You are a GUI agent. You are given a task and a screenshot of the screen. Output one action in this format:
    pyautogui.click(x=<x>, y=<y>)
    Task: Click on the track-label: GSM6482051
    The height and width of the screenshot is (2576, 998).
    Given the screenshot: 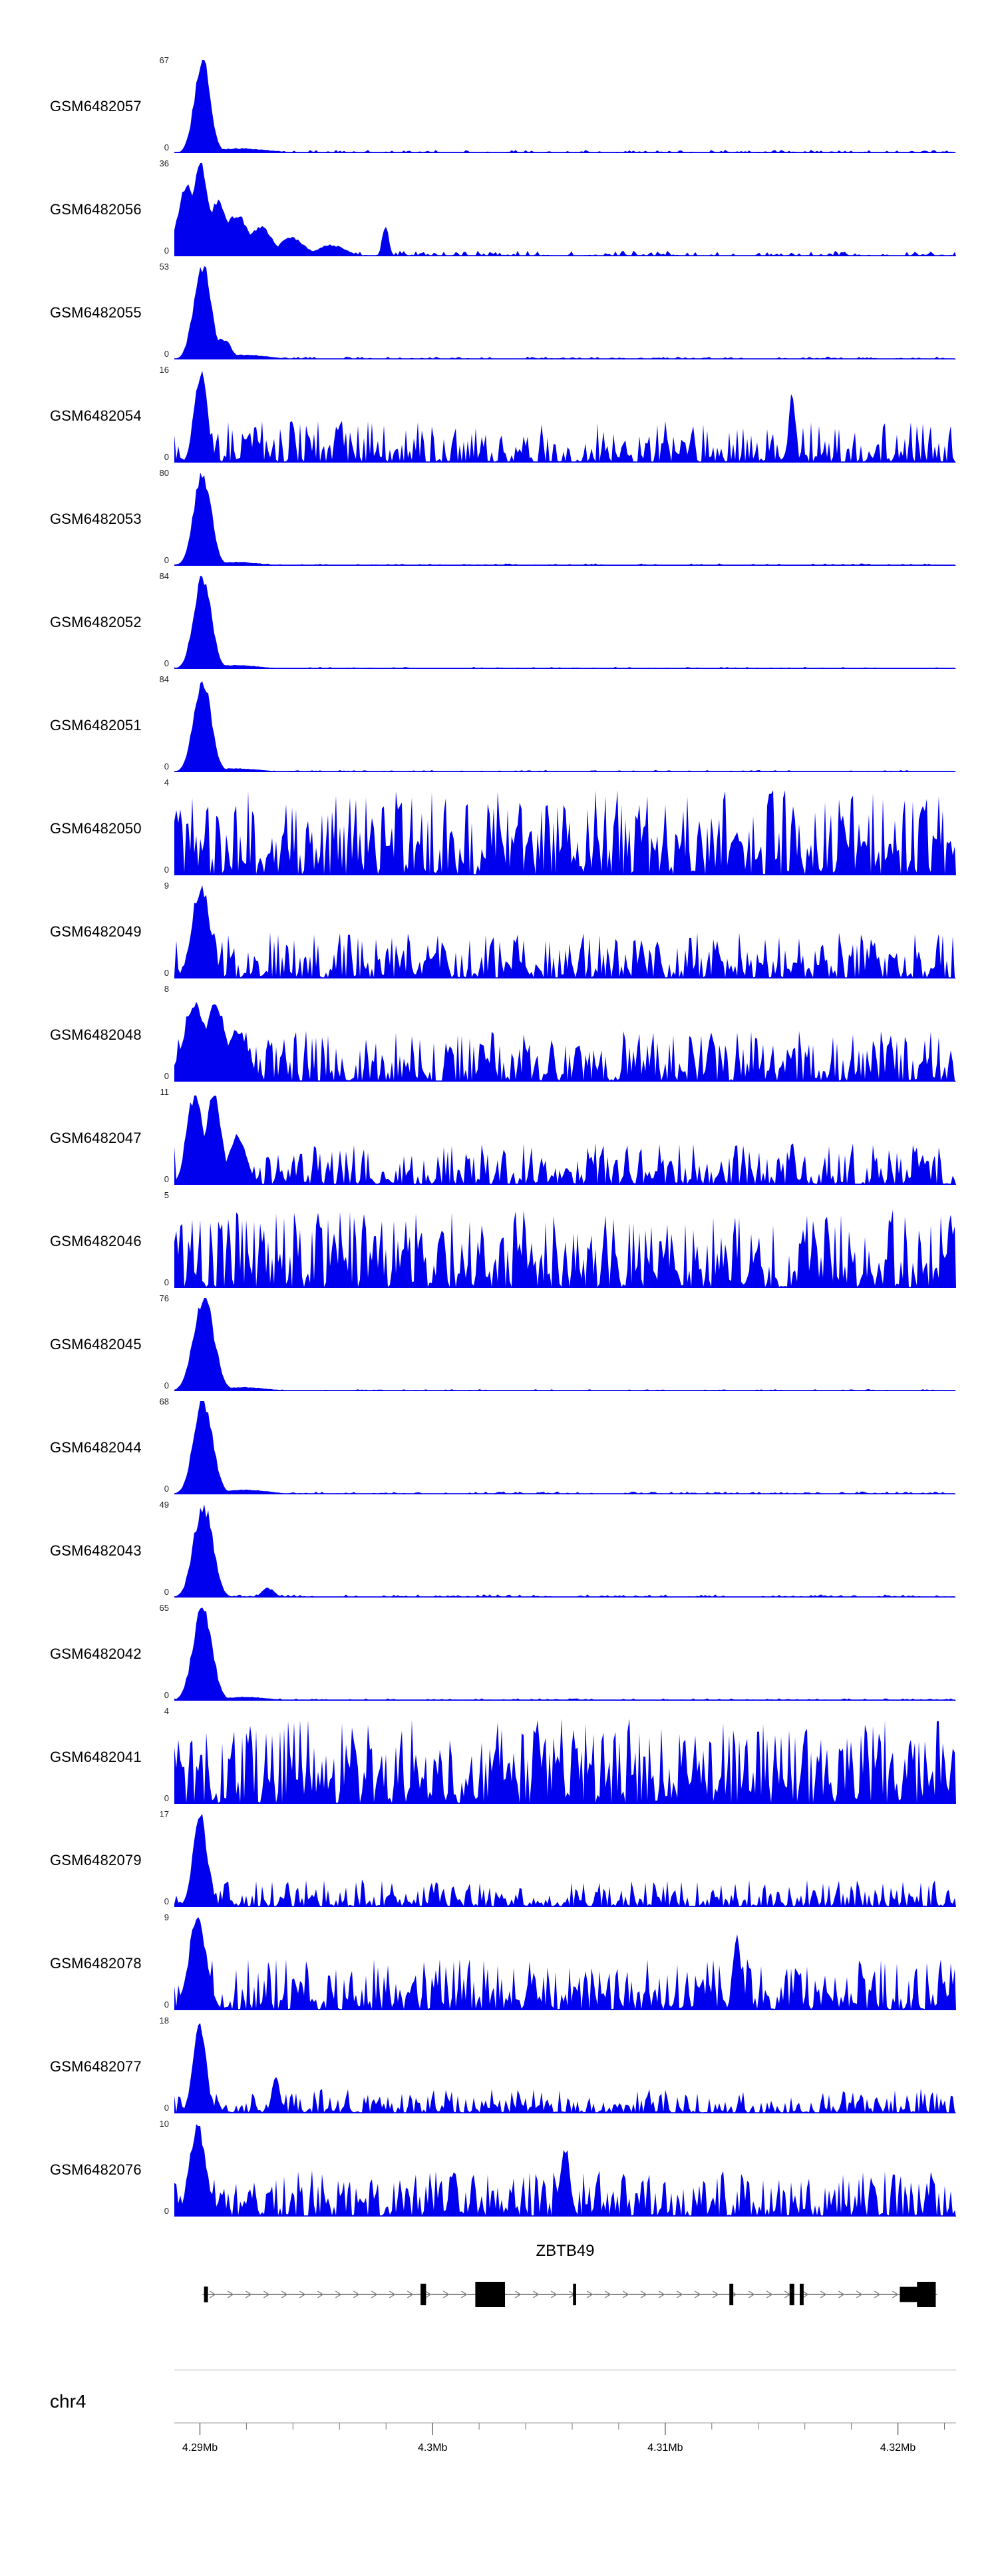 What is the action you would take?
    pyautogui.click(x=96, y=725)
    